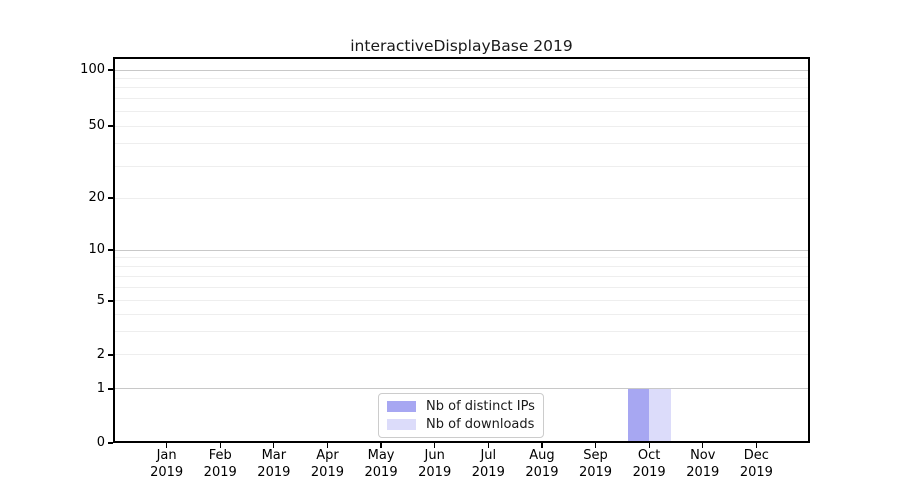 Image resolution: width=900 pixels, height=500 pixels. Describe the element at coordinates (809, 250) in the screenshot. I see `axis-spine-right` at that location.